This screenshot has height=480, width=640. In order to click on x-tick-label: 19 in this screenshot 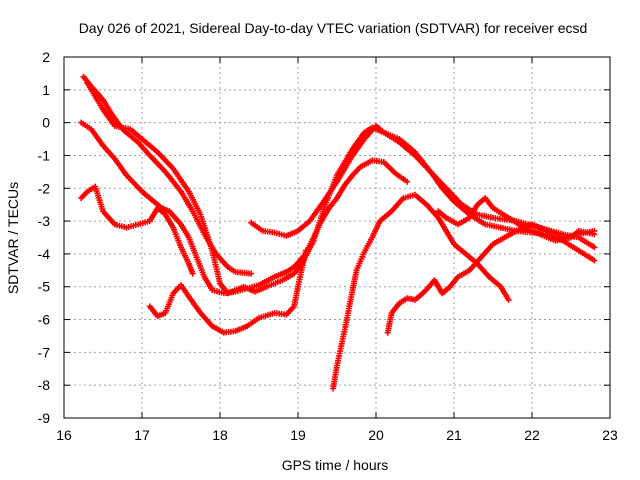, I will do `click(298, 435)`.